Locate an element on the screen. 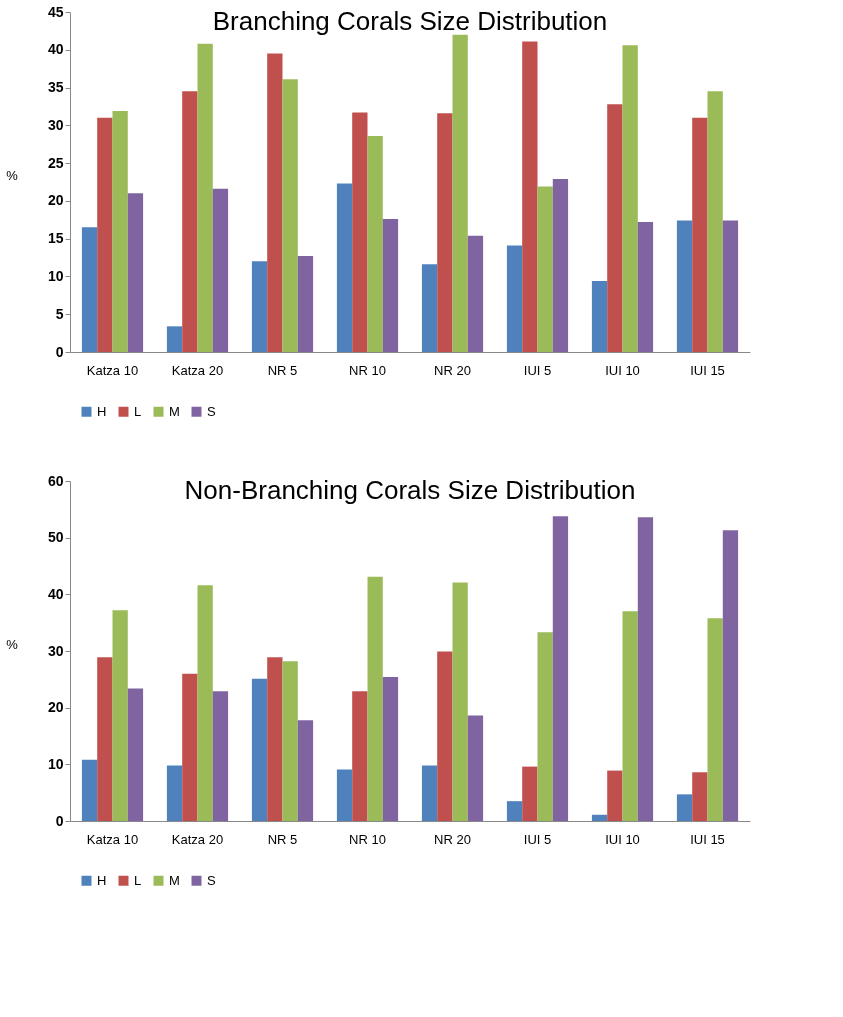 This screenshot has height=1017, width=843. chart-title: Branching Corals Size Distribution is located at coordinates (410, 21).